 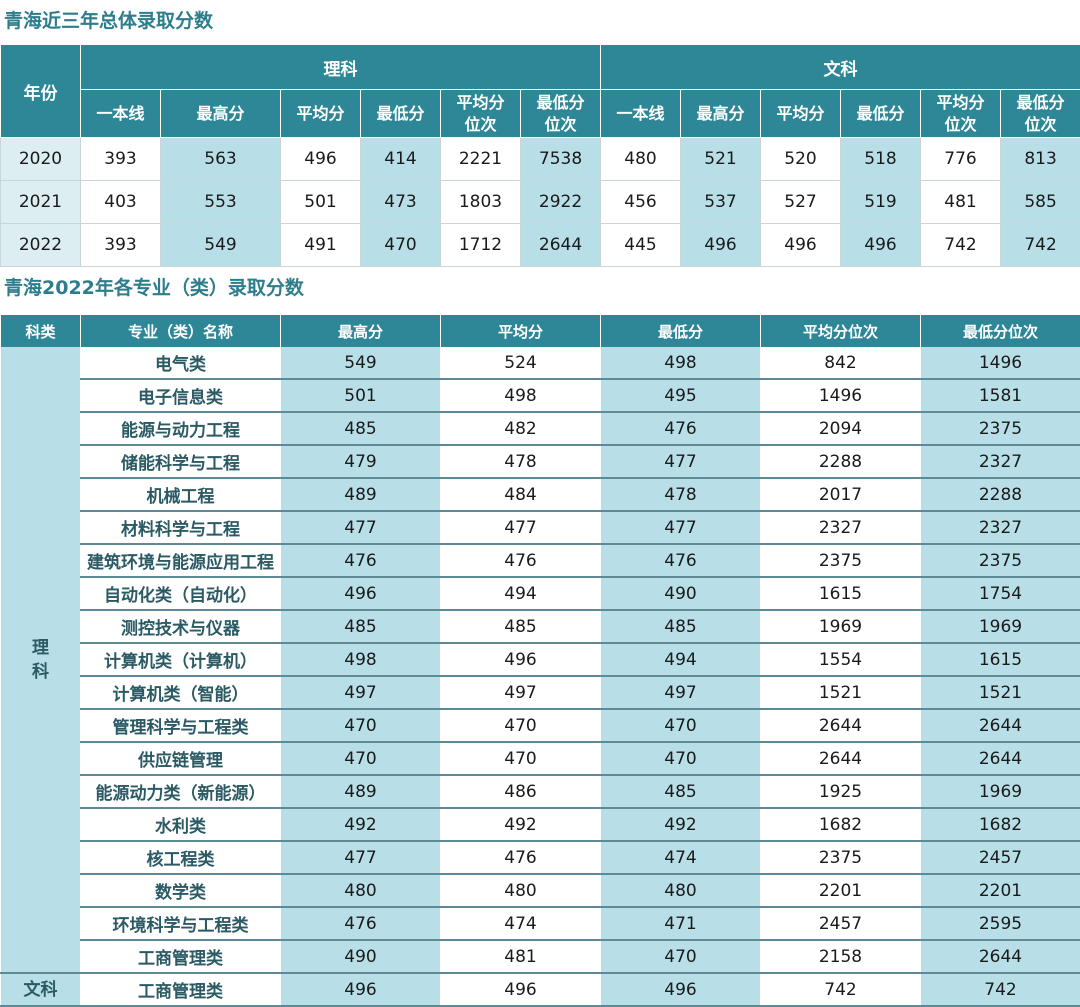 What do you see at coordinates (521, 428) in the screenshot?
I see `score-cell: 482` at bounding box center [521, 428].